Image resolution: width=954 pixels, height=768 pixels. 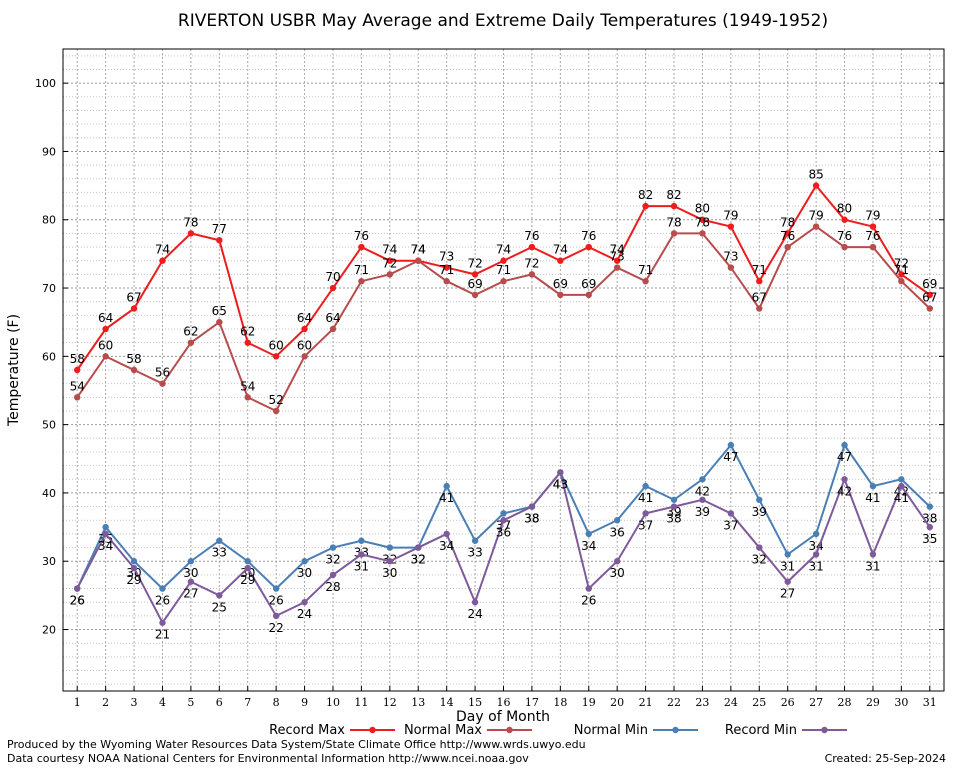 I want to click on record-max-data-label: 60, so click(x=276, y=345).